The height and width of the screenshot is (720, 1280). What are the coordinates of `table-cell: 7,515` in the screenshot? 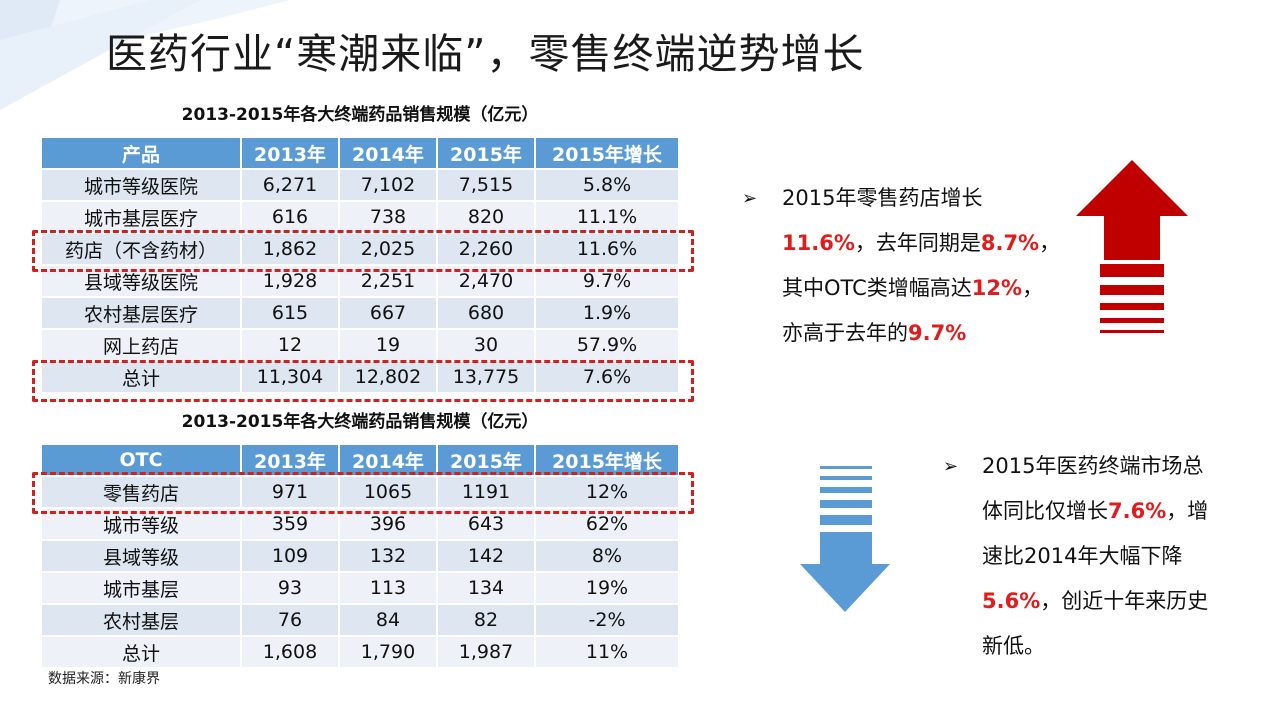 It's located at (486, 185).